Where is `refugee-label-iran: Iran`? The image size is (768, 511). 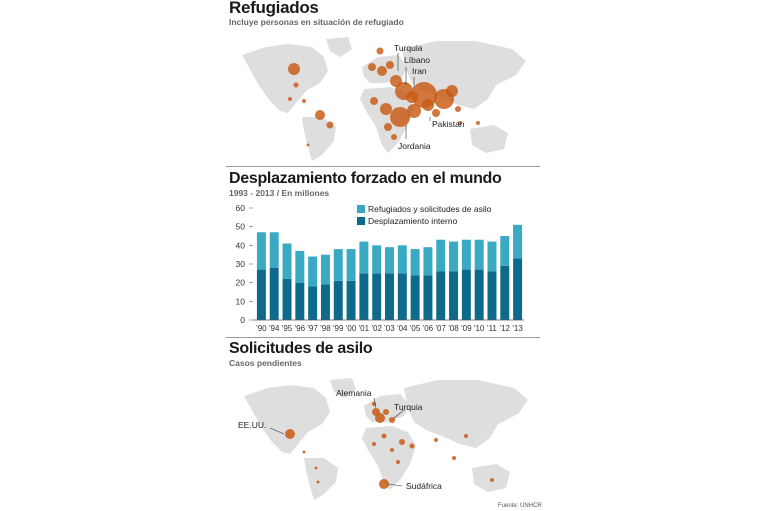 refugee-label-iran: Iran is located at coordinates (419, 71).